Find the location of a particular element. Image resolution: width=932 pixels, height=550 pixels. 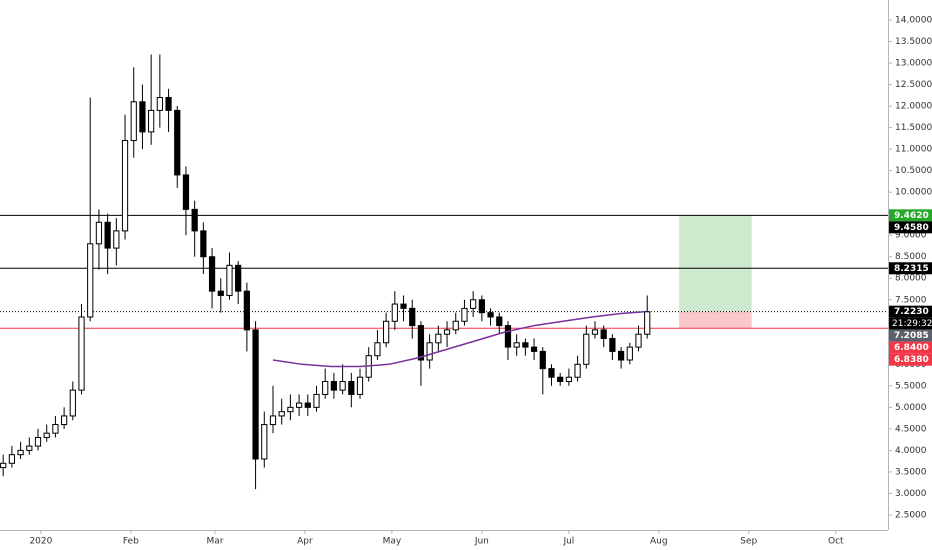

price-marker-label: 6.8400 is located at coordinates (911, 348).